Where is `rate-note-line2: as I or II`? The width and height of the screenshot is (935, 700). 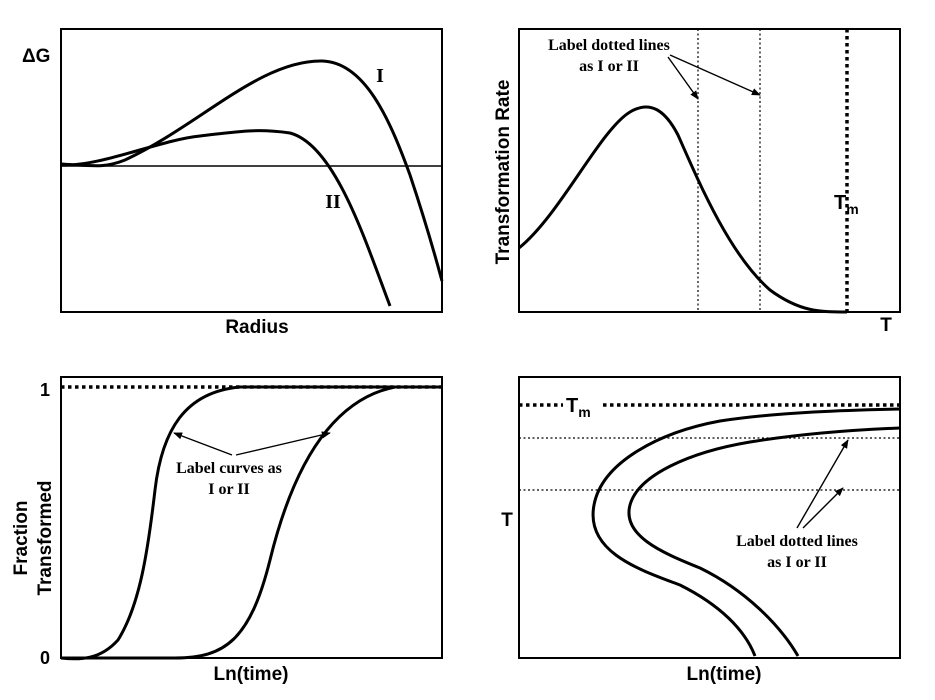
rate-note-line2: as I or II is located at coordinates (609, 66).